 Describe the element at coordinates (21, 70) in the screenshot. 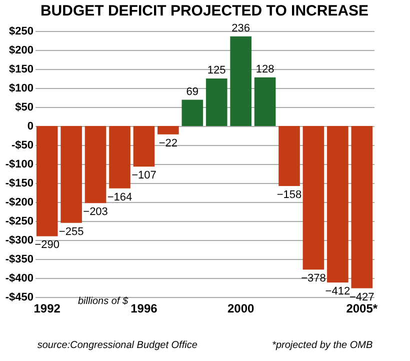

I see `y-tick-label: $150` at that location.